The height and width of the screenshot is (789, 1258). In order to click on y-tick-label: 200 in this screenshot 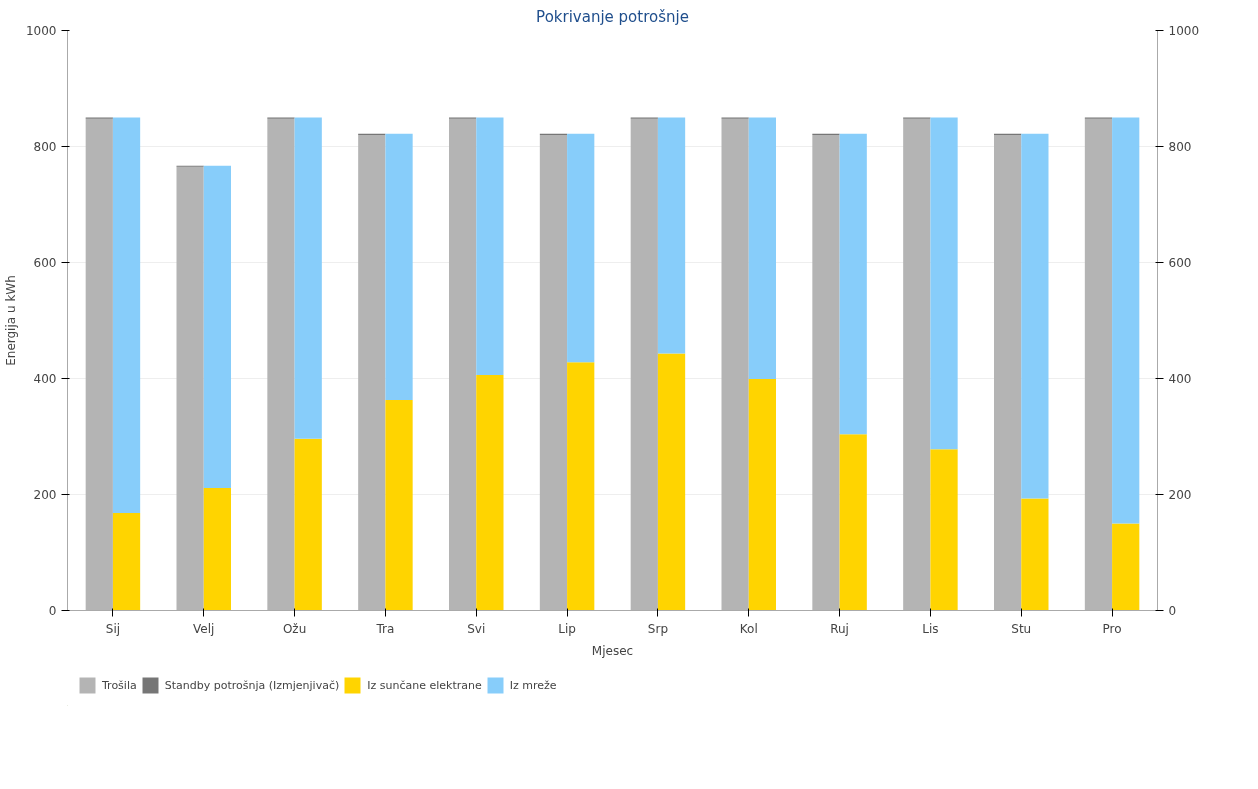, I will do `click(45, 495)`.